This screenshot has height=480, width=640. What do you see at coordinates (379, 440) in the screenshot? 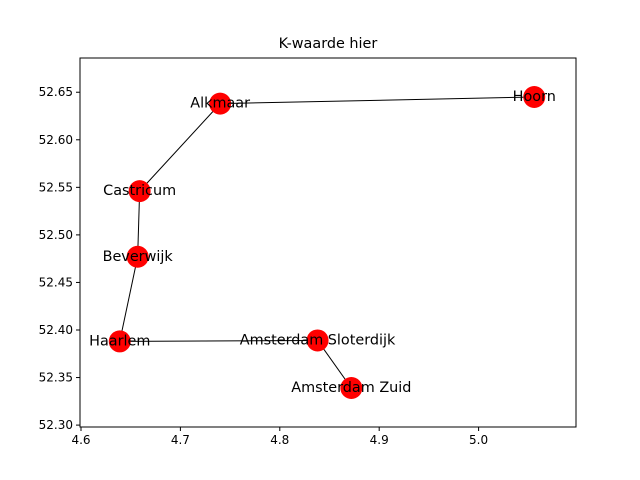
I see `x-tick-label: 4.9` at bounding box center [379, 440].